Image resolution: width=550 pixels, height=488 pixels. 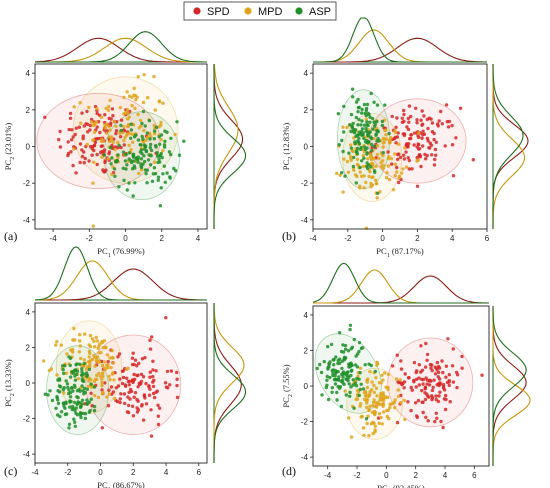 What do you see at coordinates (28, 110) in the screenshot?
I see `y-tick-label: 2` at bounding box center [28, 110].